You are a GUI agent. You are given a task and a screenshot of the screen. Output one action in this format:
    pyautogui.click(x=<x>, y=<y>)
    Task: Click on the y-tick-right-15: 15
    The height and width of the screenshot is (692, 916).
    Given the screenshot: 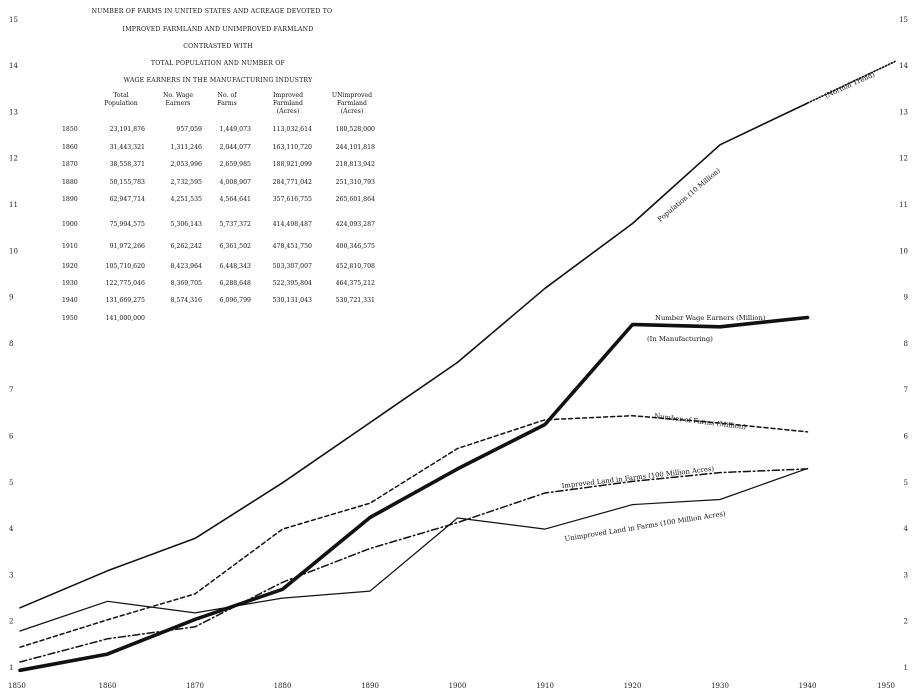 What is the action you would take?
    pyautogui.click(x=903, y=20)
    